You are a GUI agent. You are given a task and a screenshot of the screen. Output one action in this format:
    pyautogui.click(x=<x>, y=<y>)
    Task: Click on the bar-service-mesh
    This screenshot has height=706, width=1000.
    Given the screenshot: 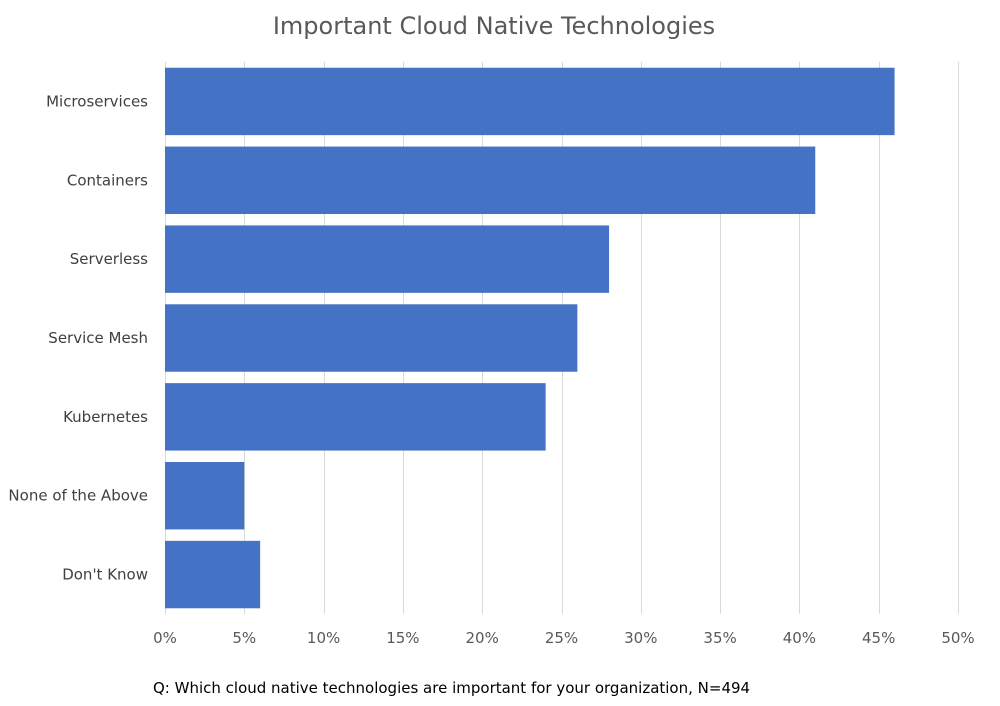 What is the action you would take?
    pyautogui.click(x=371, y=338)
    